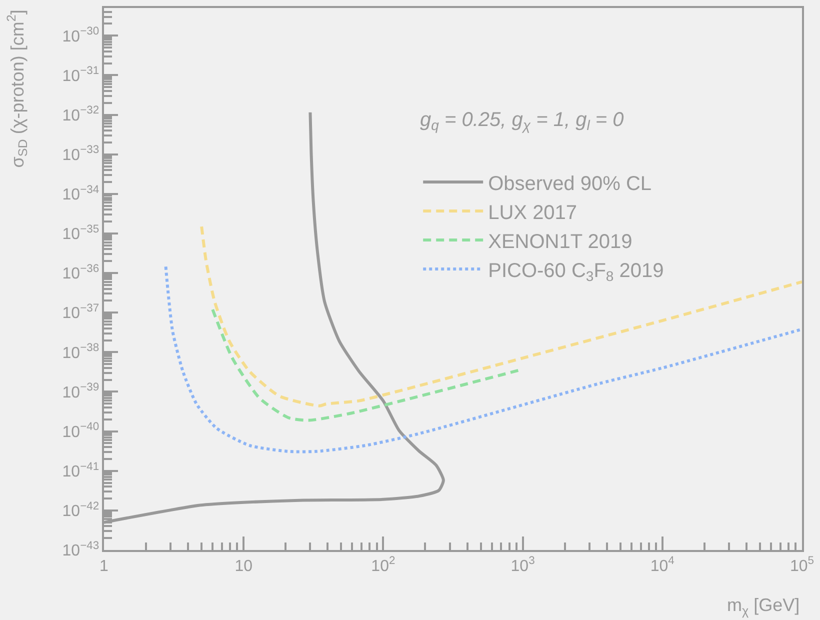  What do you see at coordinates (383, 565) in the screenshot?
I see `x-tick-label: 10$^{2}$` at bounding box center [383, 565].